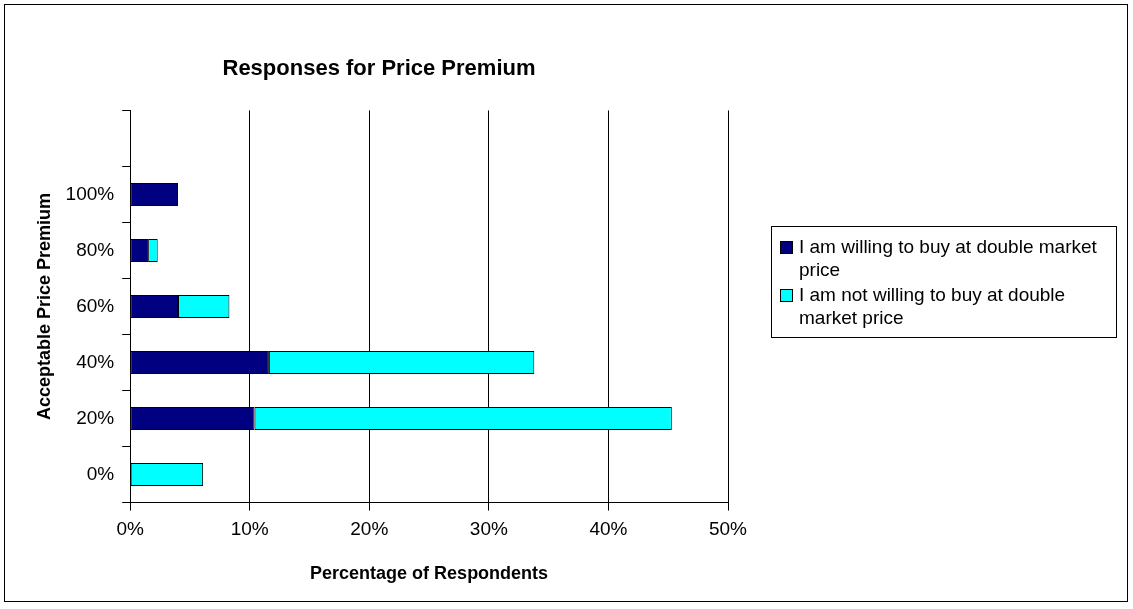  I want to click on x-tick-label: 30%, so click(488, 529).